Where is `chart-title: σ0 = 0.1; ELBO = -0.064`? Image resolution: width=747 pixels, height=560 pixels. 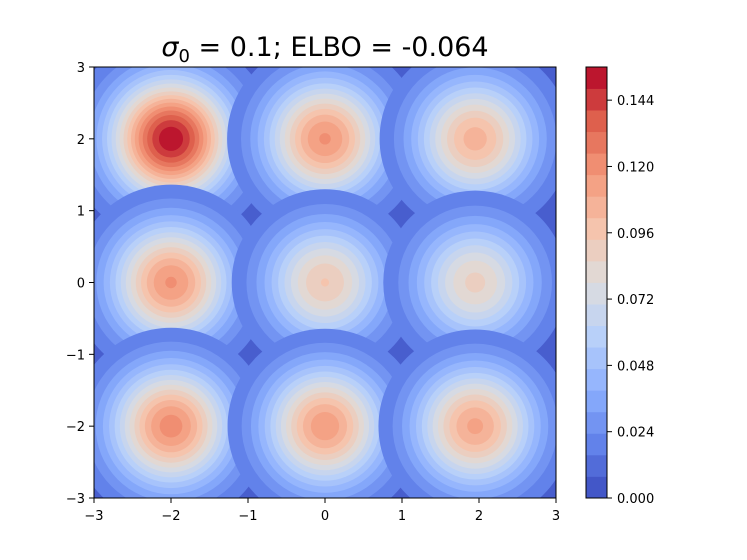
chart-title: σ0 = 0.1; ELBO = -0.064 is located at coordinates (324, 49).